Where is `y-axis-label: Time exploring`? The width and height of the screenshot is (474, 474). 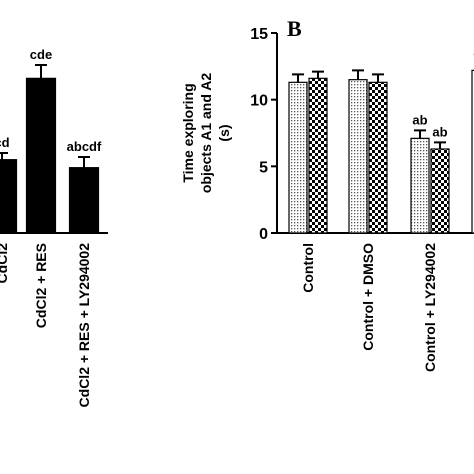 y-axis-label: Time exploring is located at coordinates (188, 132).